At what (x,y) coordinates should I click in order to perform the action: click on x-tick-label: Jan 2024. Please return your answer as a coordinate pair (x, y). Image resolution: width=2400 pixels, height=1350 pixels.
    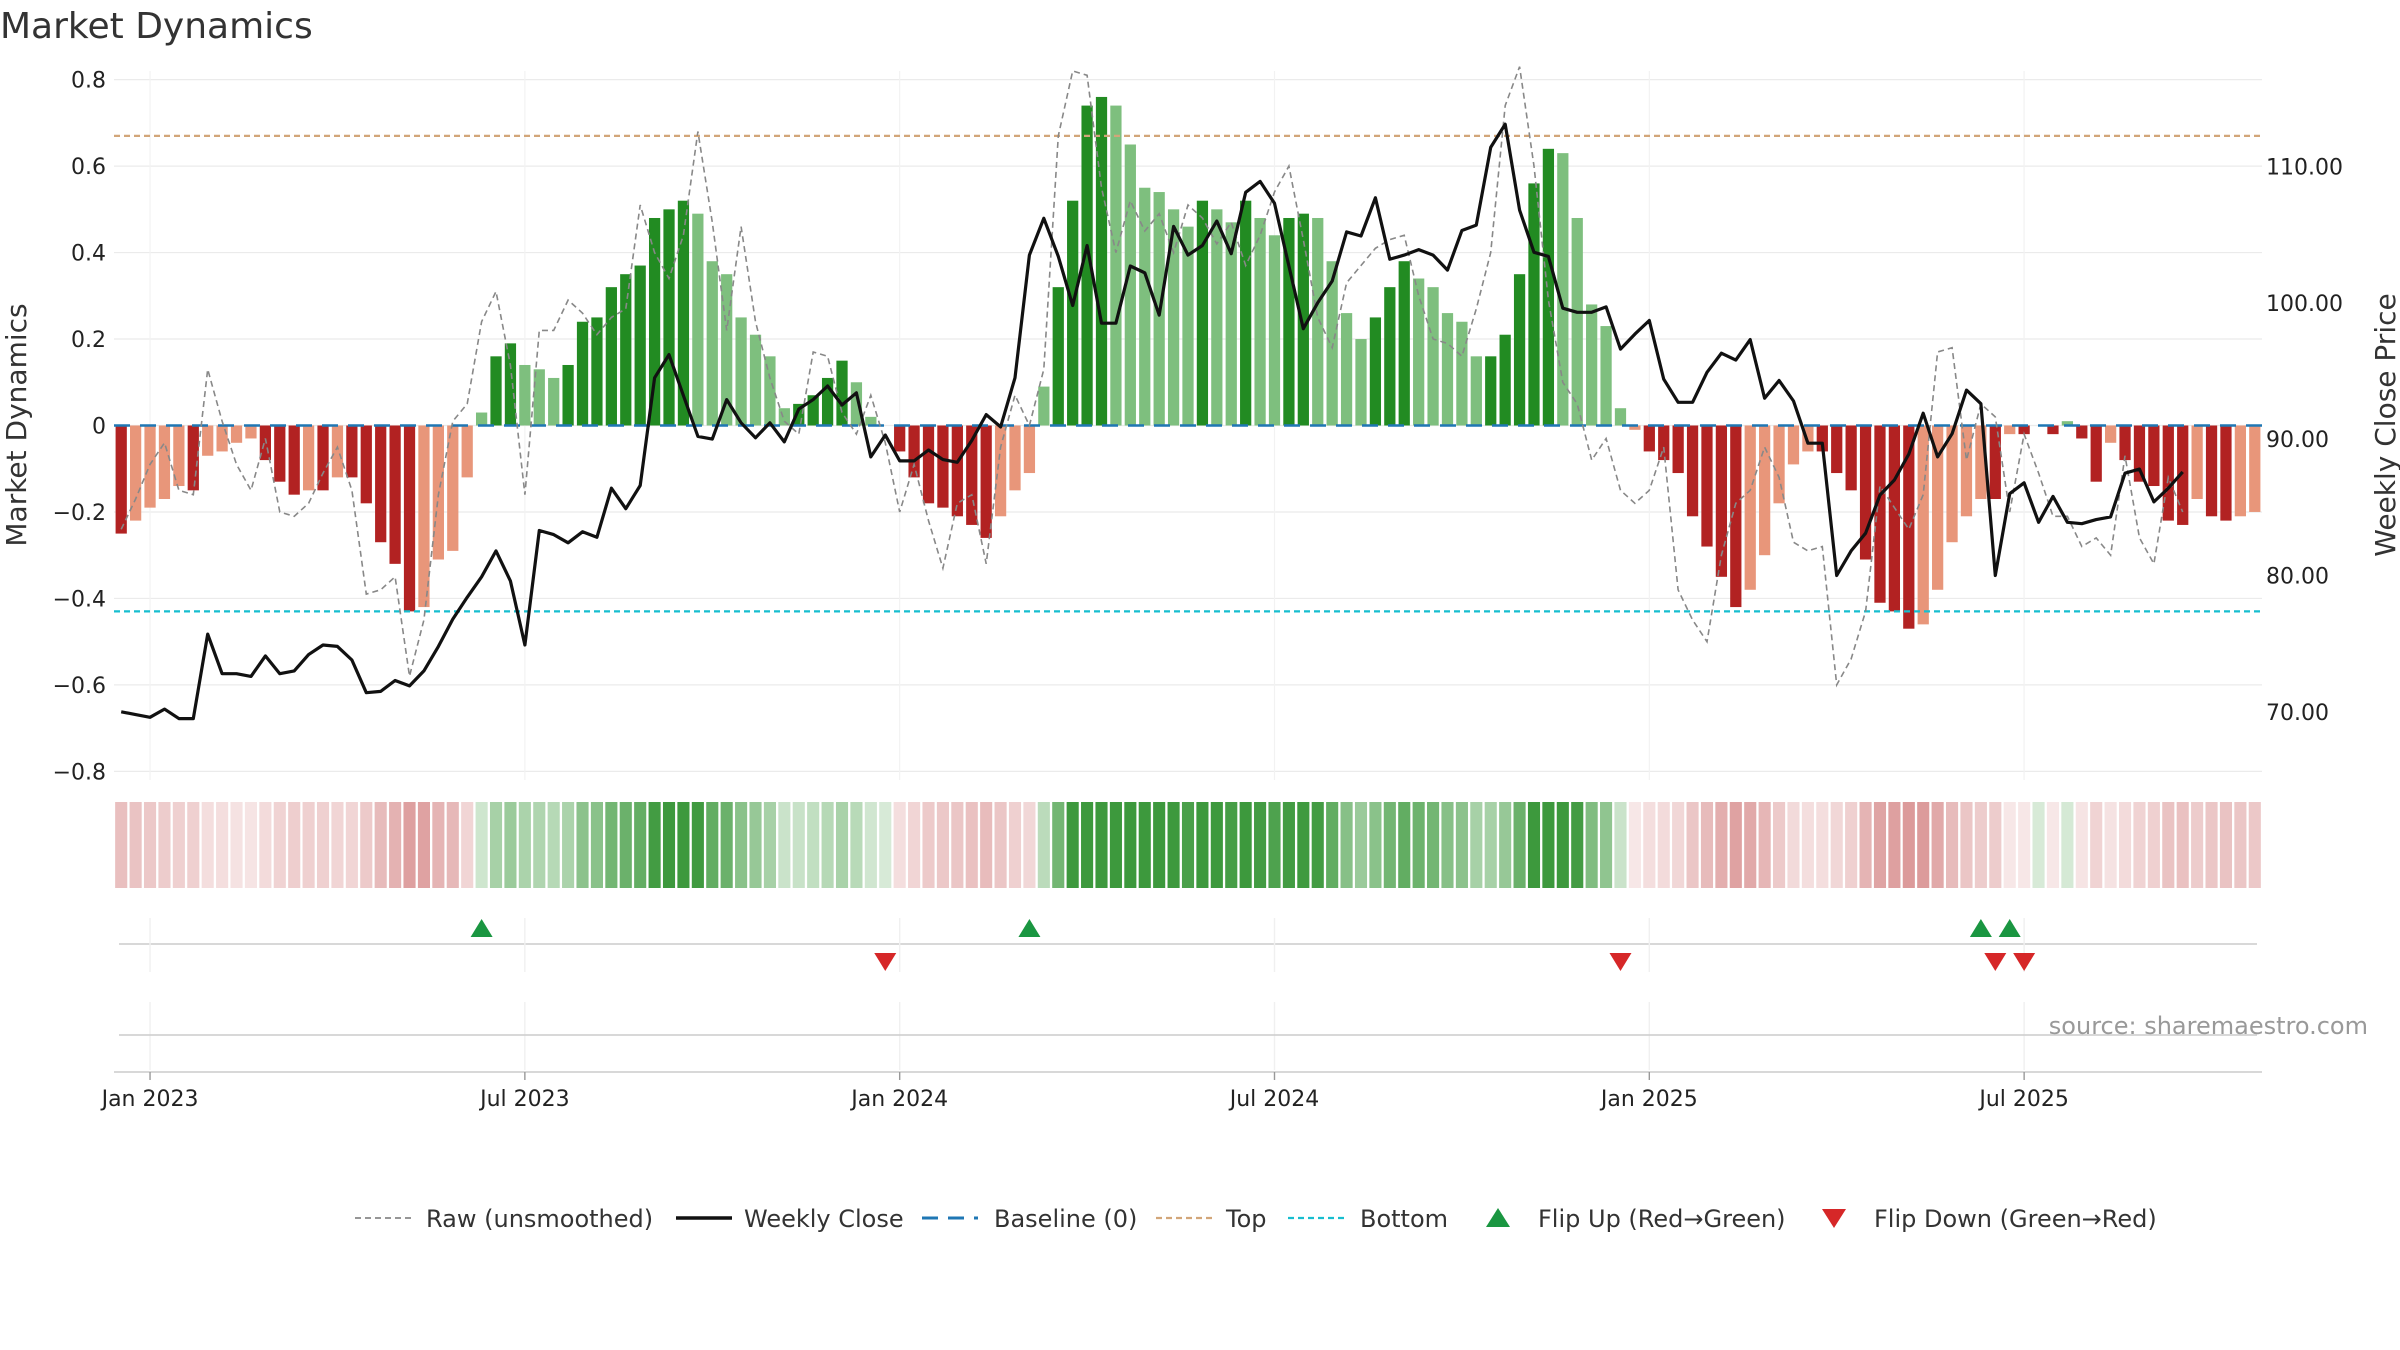
    Looking at the image, I should click on (898, 1099).